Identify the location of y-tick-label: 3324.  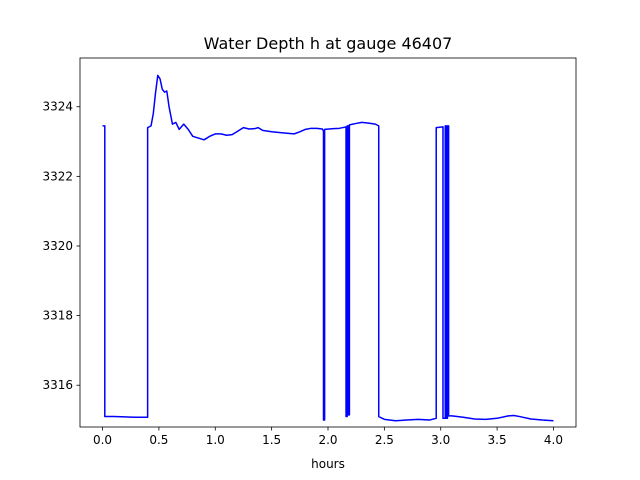
(57, 107).